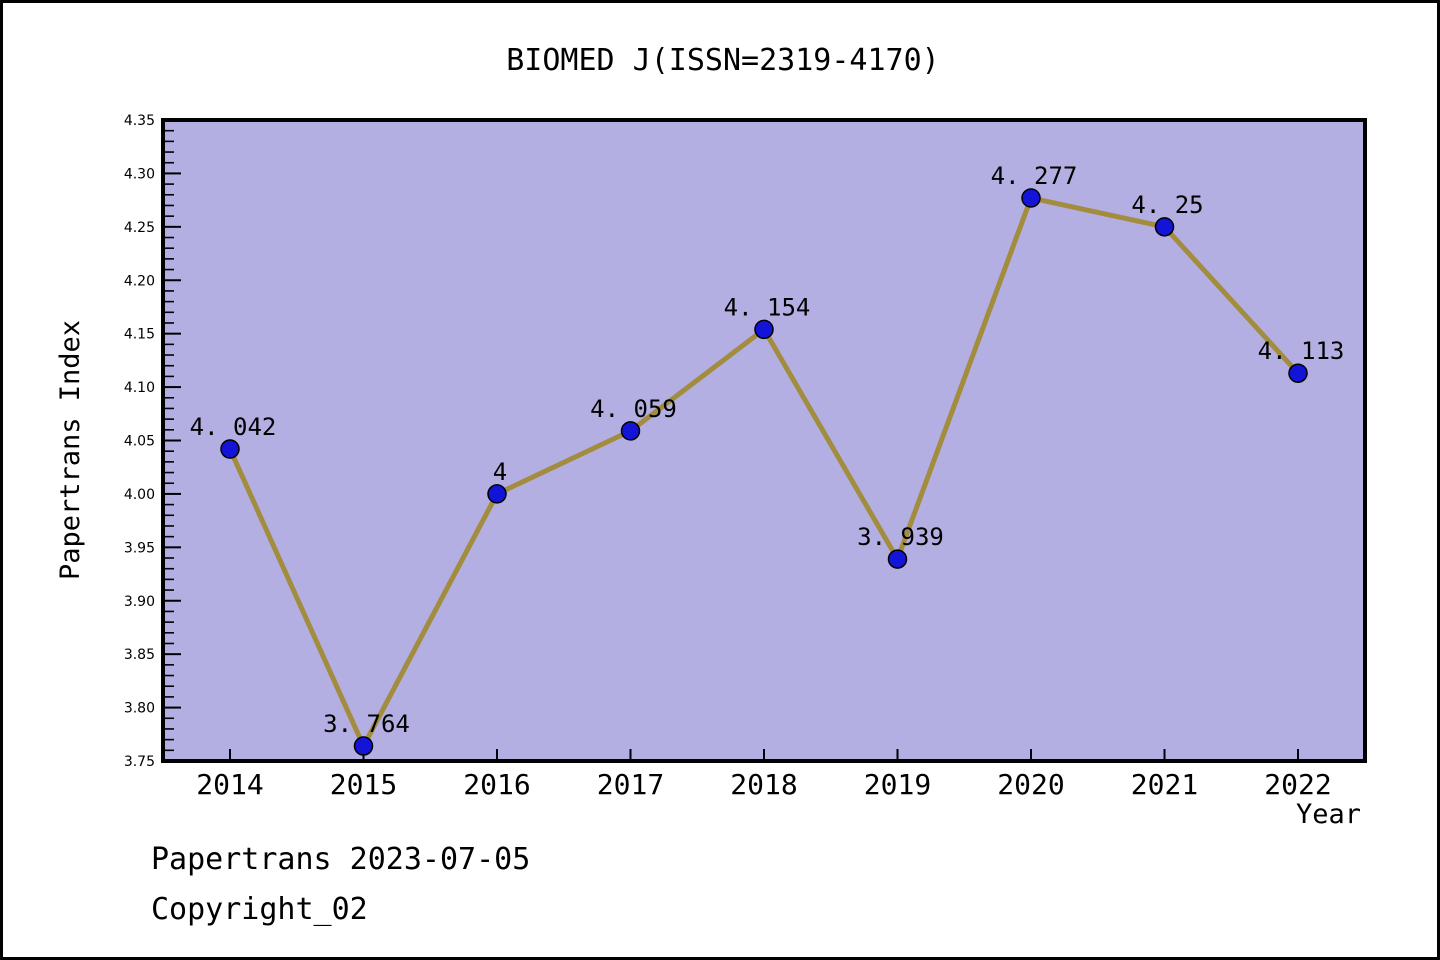 Image resolution: width=1440 pixels, height=960 pixels. Describe the element at coordinates (259, 909) in the screenshot. I see `footer-copyright: Copyright_02` at that location.